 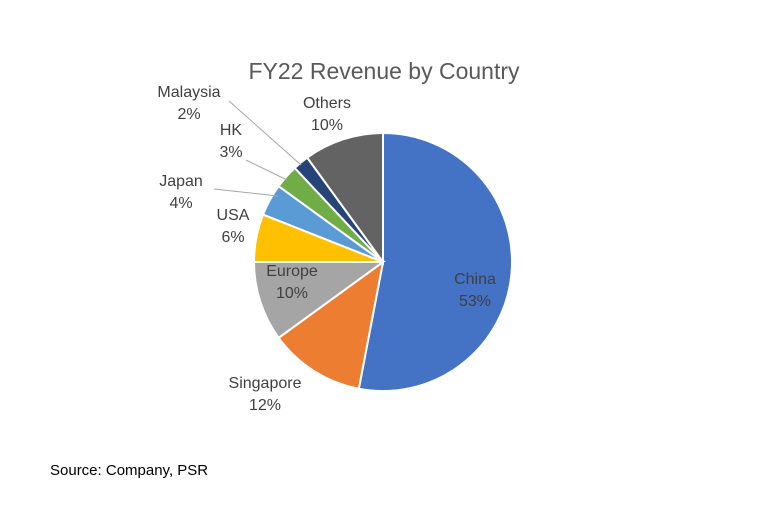 What do you see at coordinates (475, 301) in the screenshot?
I see `slice-percent: 53%` at bounding box center [475, 301].